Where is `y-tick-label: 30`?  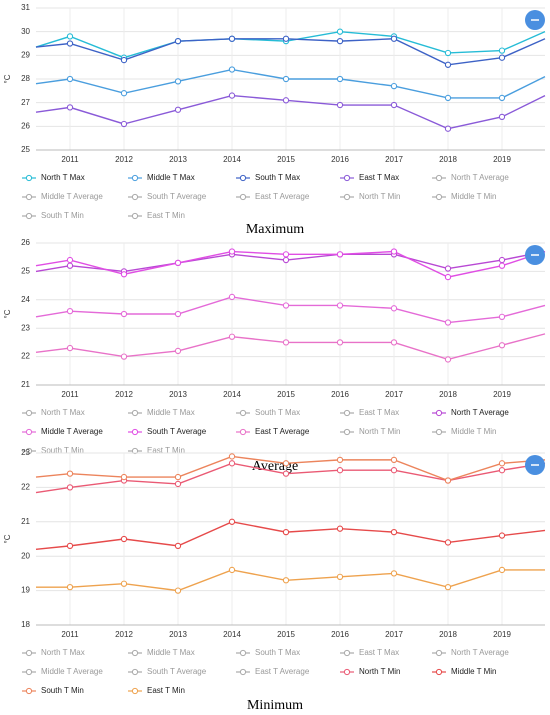 y-tick-label: 30 is located at coordinates (25, 31).